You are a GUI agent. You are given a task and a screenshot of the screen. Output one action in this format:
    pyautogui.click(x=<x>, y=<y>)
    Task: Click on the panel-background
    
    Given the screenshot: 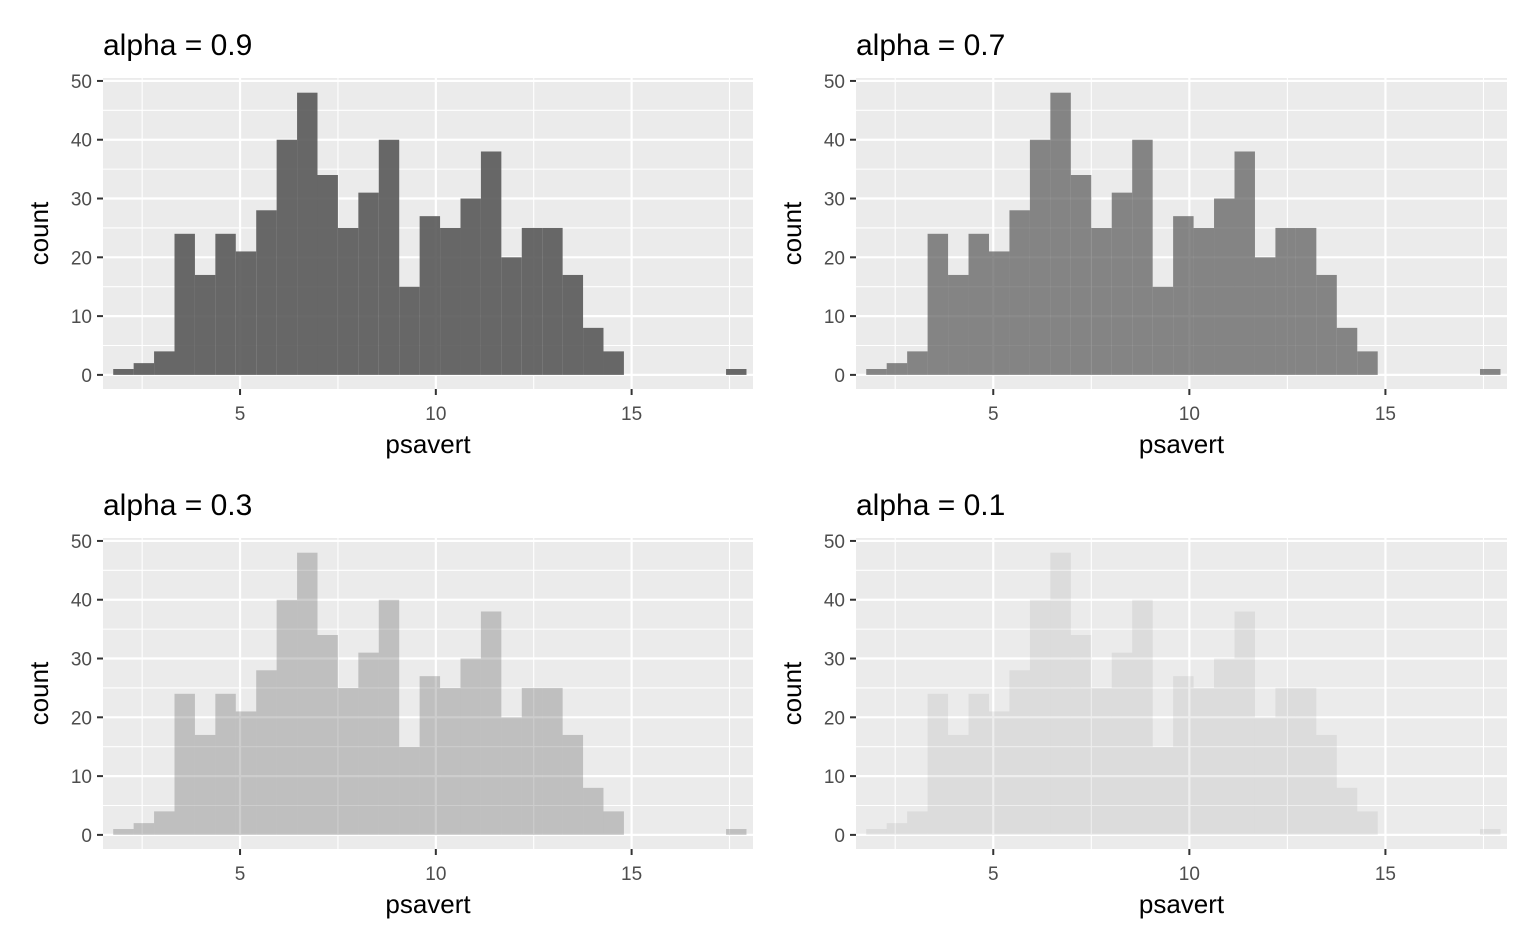 What is the action you would take?
    pyautogui.click(x=1181, y=693)
    